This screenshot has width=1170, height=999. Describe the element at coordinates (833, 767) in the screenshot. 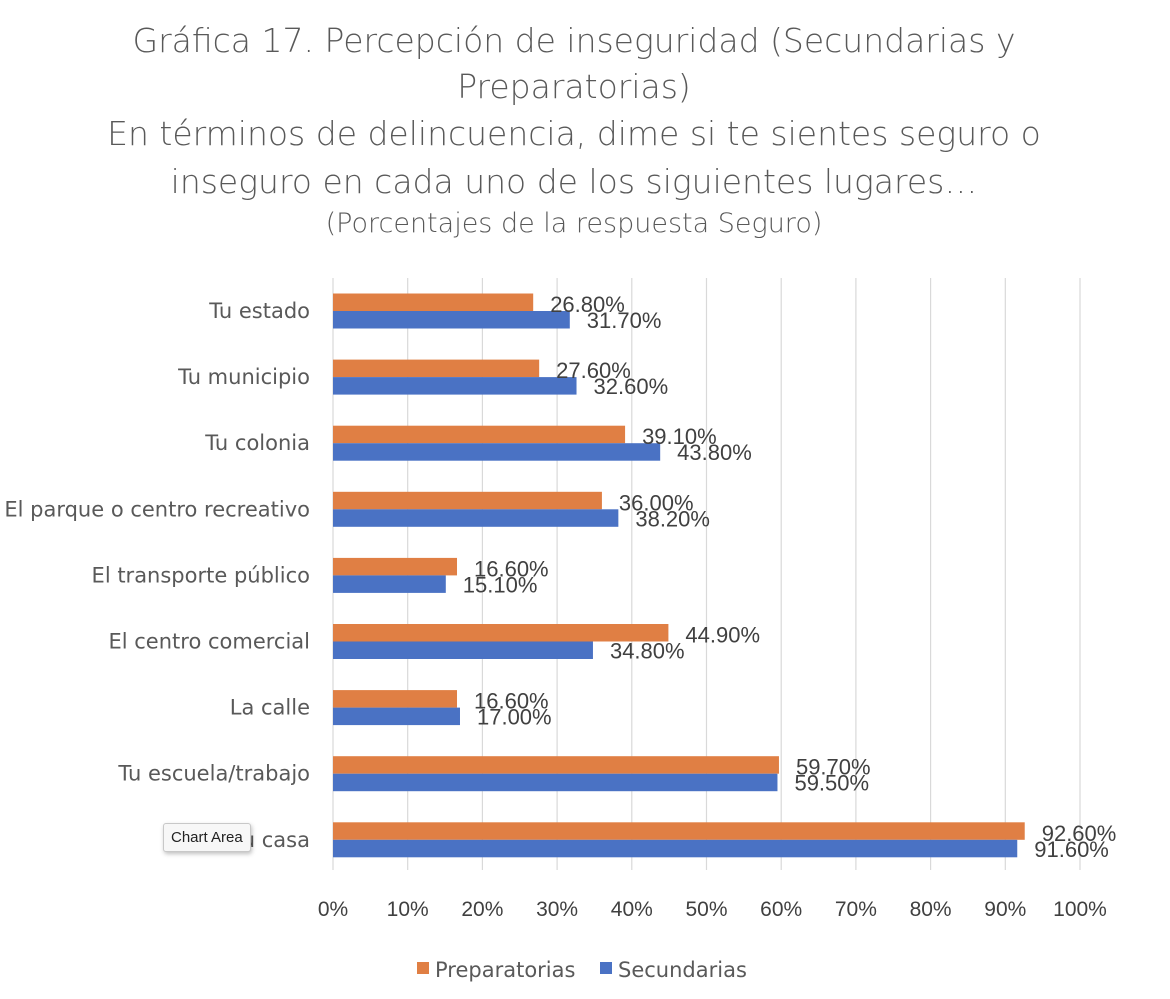

I see `data-label: 59.70%` at that location.